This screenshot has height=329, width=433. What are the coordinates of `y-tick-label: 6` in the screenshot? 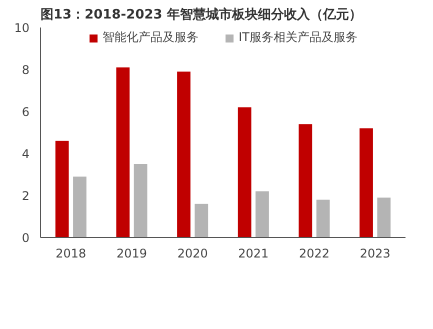 It's located at (26, 112).